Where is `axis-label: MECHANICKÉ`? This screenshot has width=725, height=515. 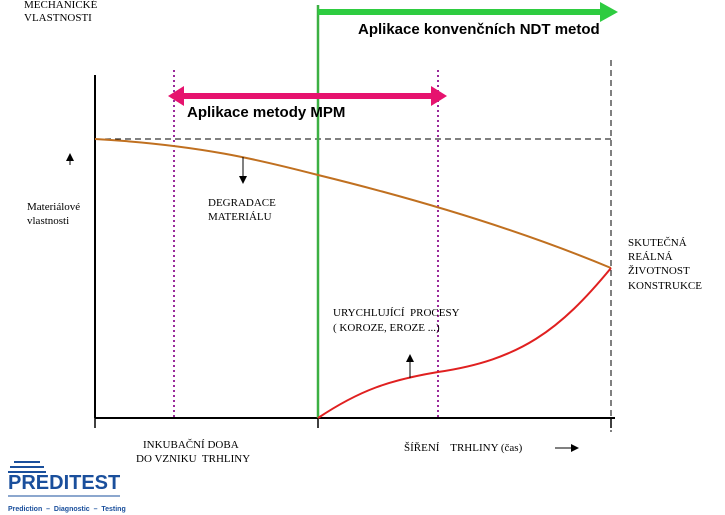
axis-label: MECHANICKÉ is located at coordinates (61, 5).